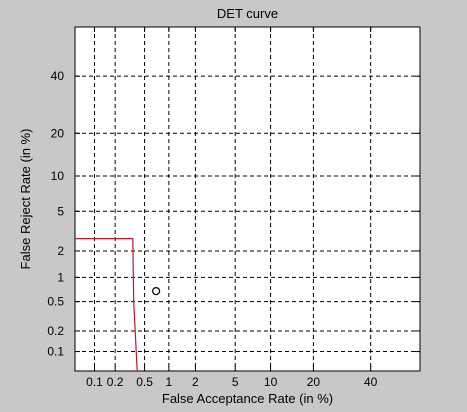 The width and height of the screenshot is (467, 412). I want to click on y-tick-label: 2, so click(60, 251).